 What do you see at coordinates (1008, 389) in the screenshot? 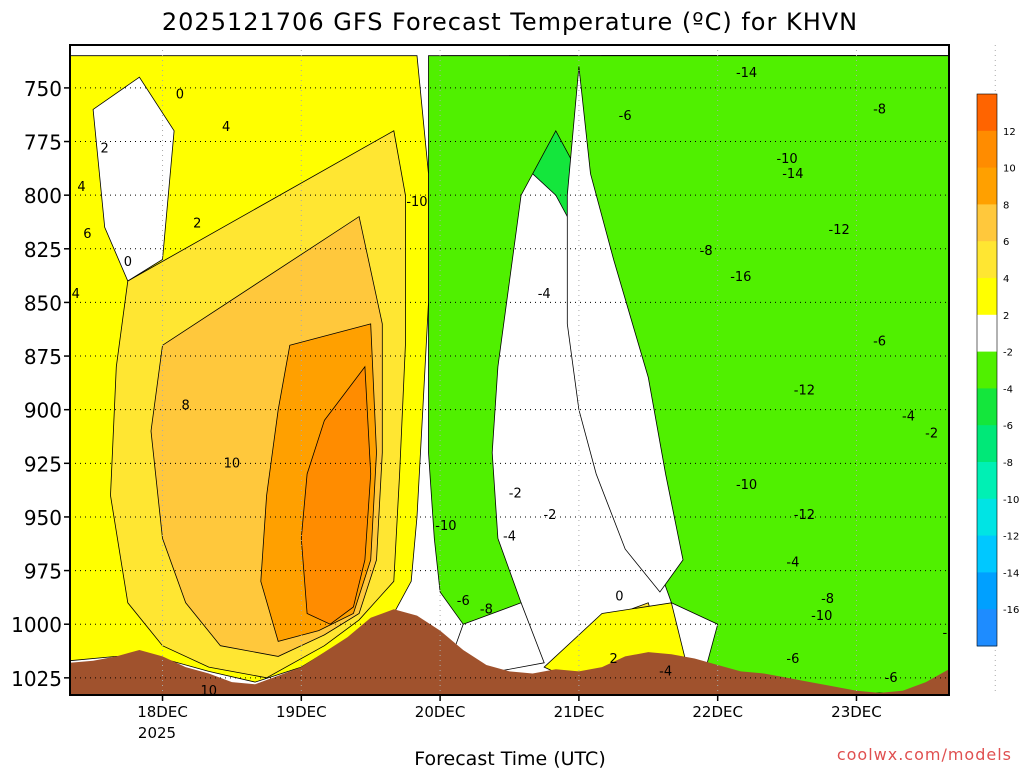
I see `colorbar-label: -4` at bounding box center [1008, 389].